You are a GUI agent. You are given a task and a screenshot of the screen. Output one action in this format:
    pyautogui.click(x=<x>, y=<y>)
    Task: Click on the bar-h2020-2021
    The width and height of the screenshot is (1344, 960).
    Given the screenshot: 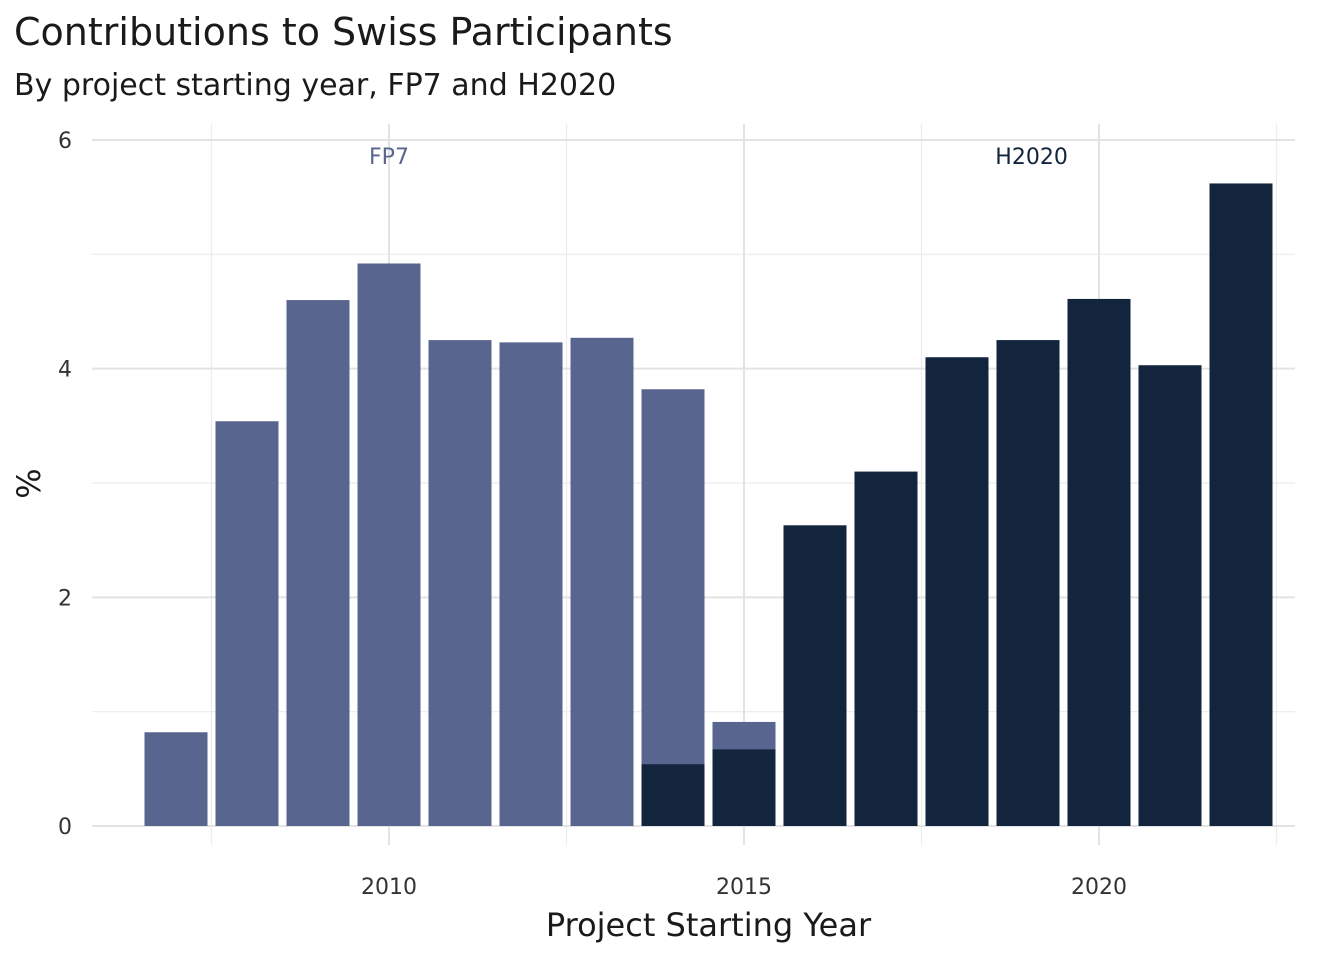 What is the action you would take?
    pyautogui.click(x=1170, y=595)
    